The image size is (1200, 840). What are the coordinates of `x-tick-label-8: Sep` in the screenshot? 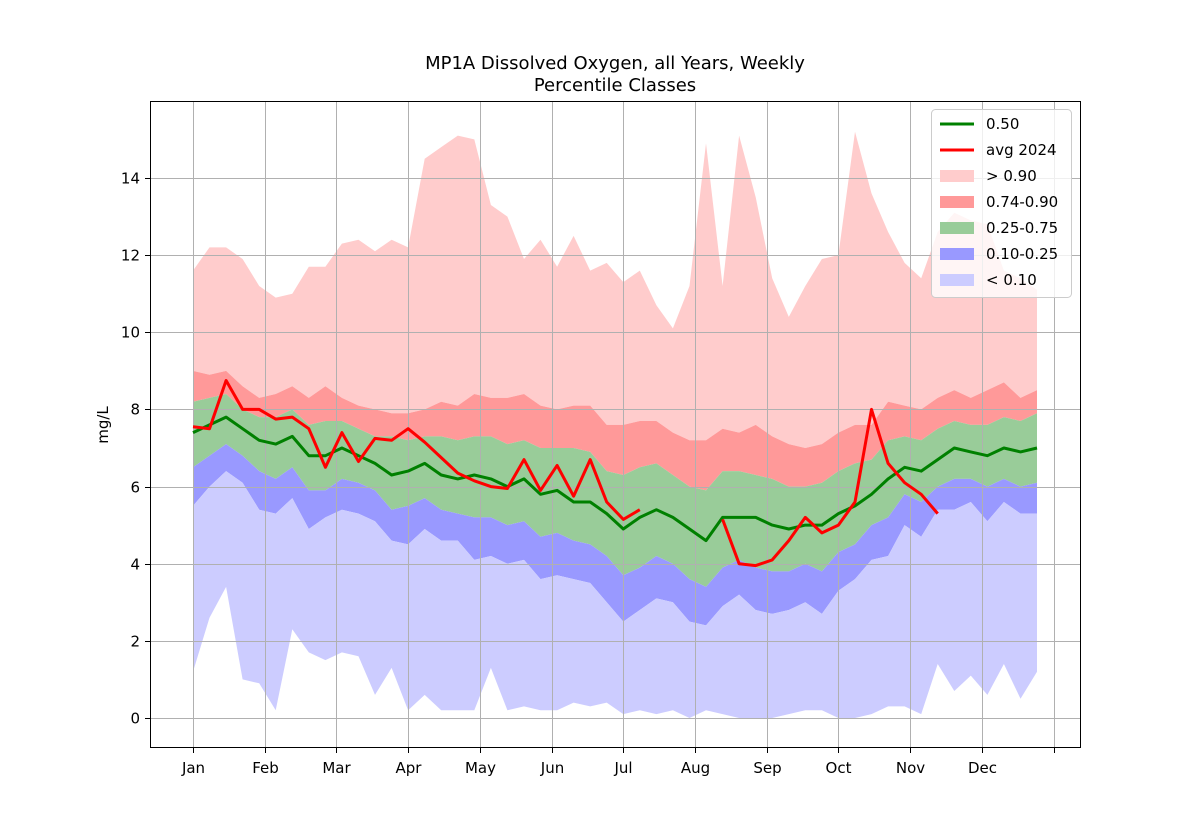 It's located at (767, 768).